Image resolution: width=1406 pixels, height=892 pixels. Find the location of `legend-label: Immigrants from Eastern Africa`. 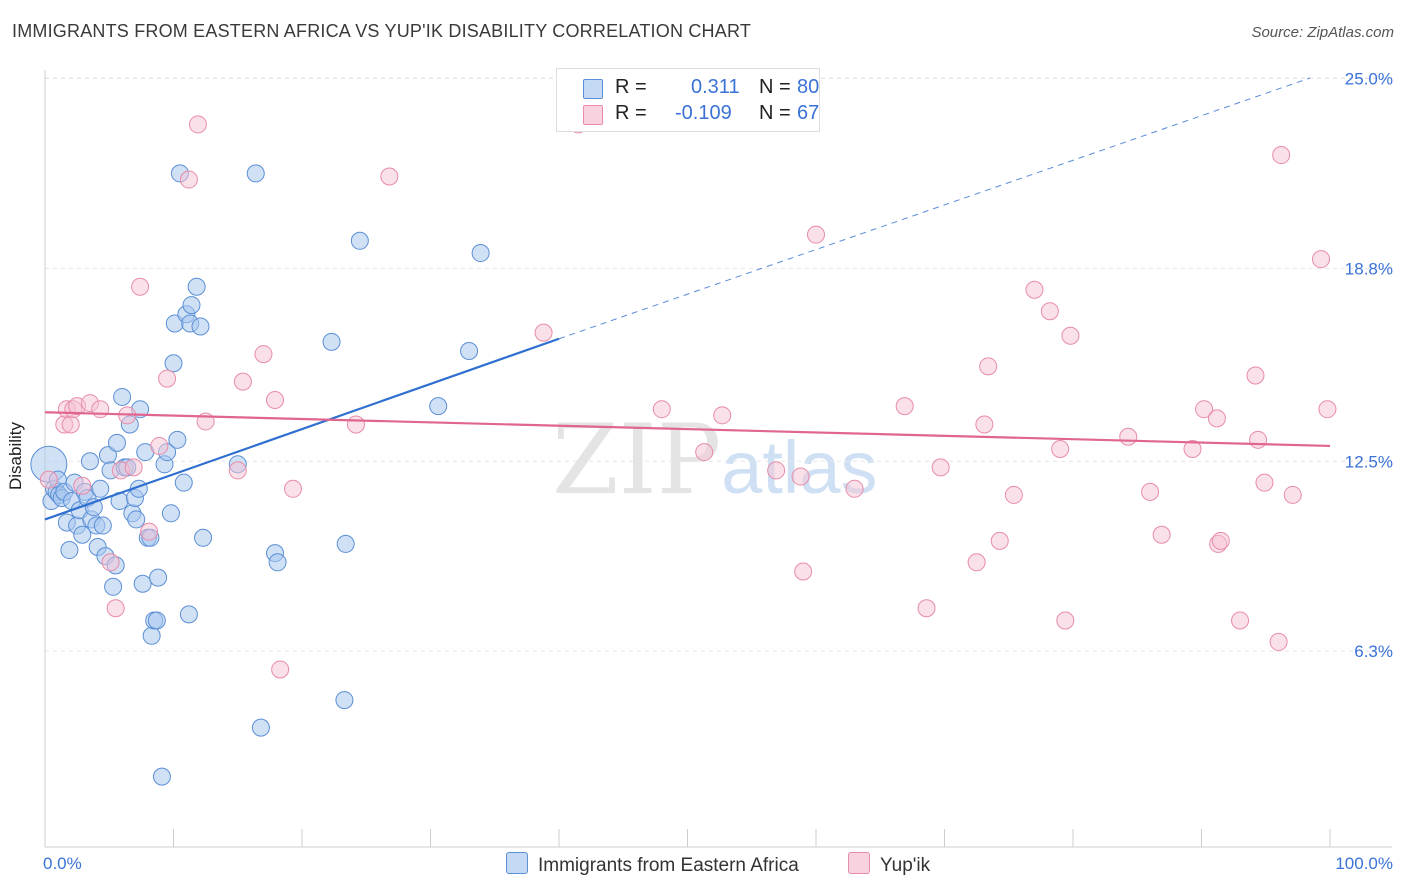

legend-label: Immigrants from Eastern Africa is located at coordinates (668, 865).